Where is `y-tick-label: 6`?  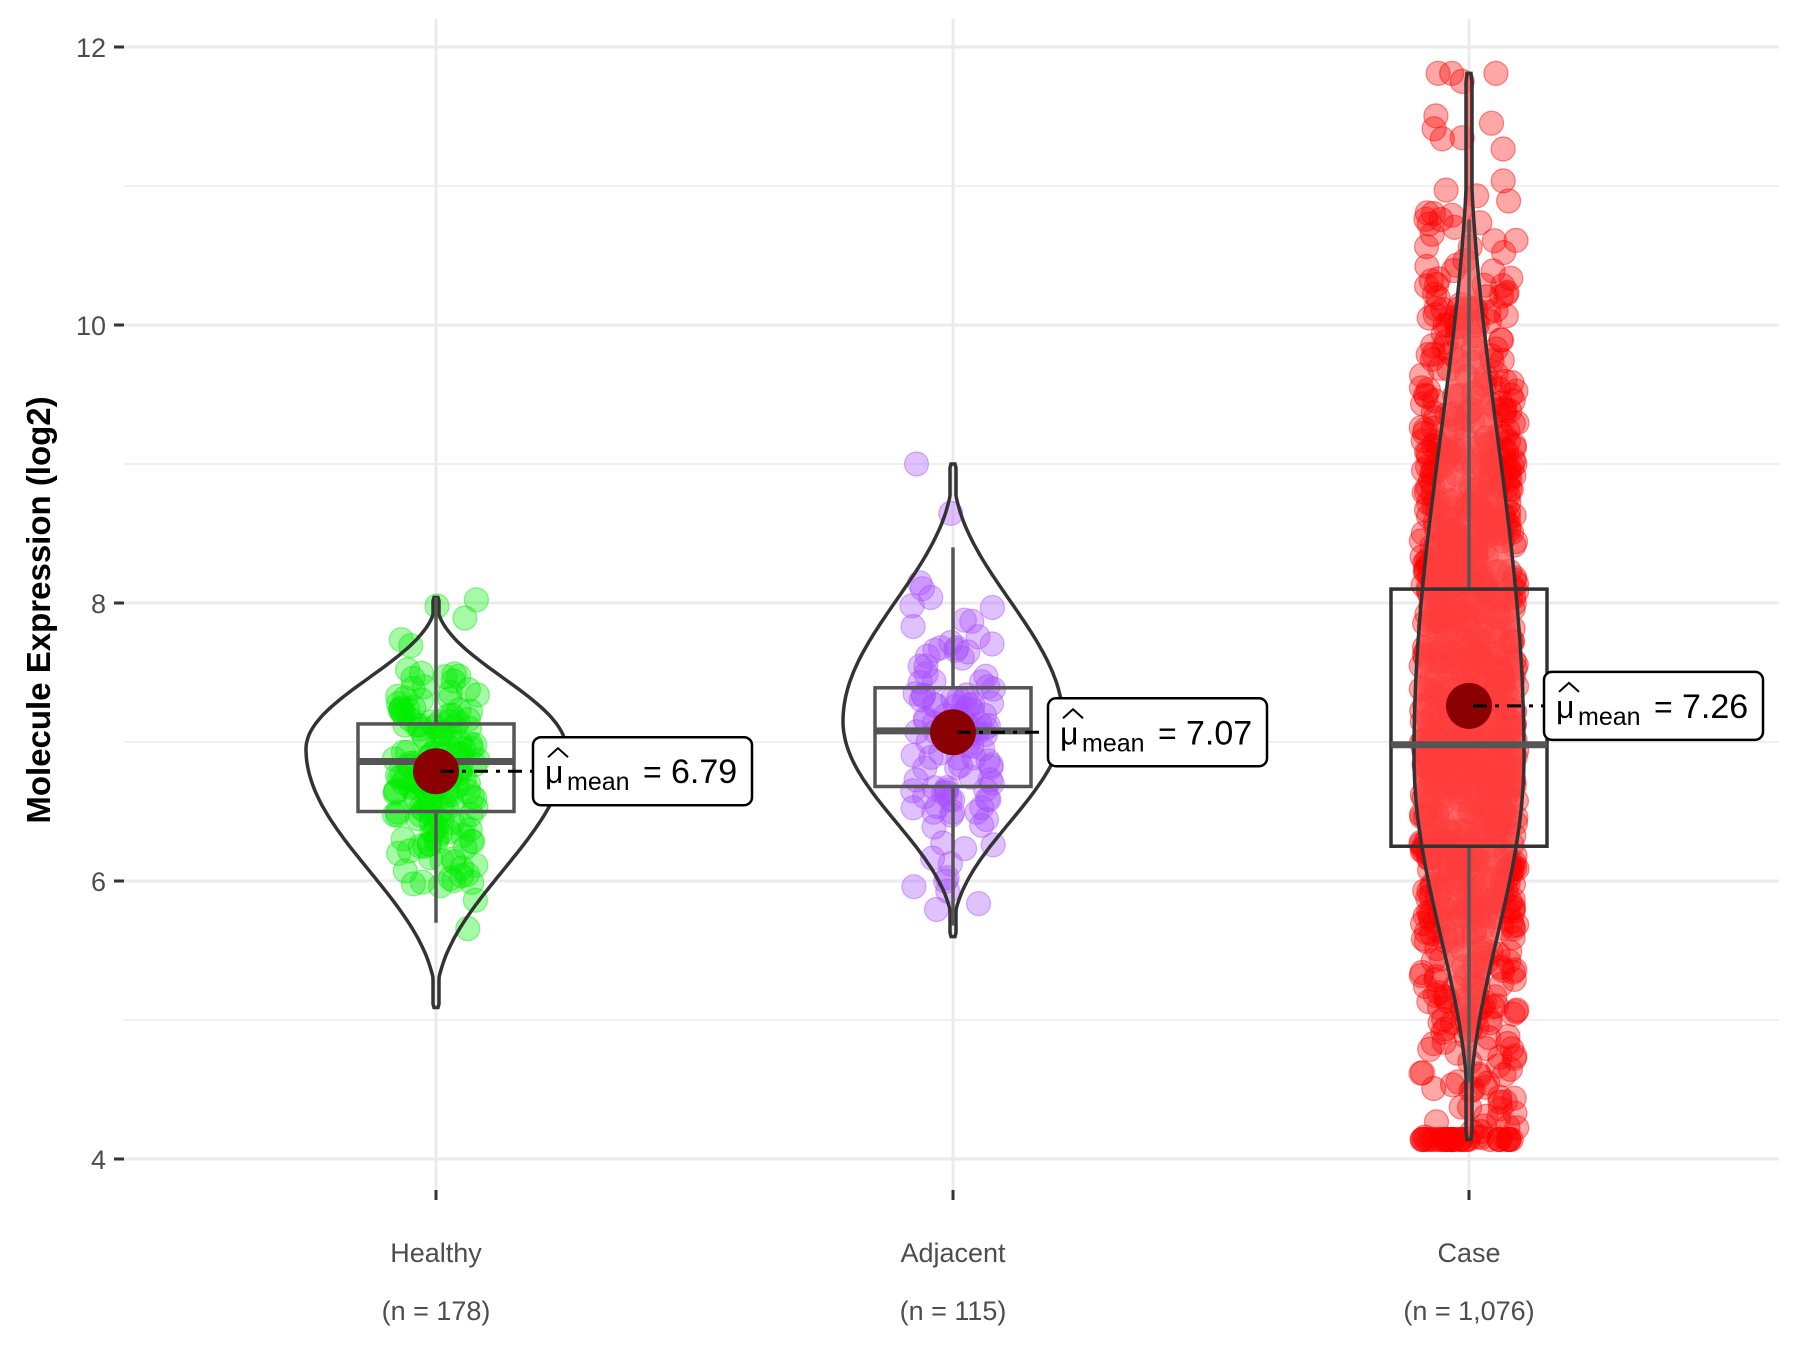
y-tick-label: 6 is located at coordinates (98, 882).